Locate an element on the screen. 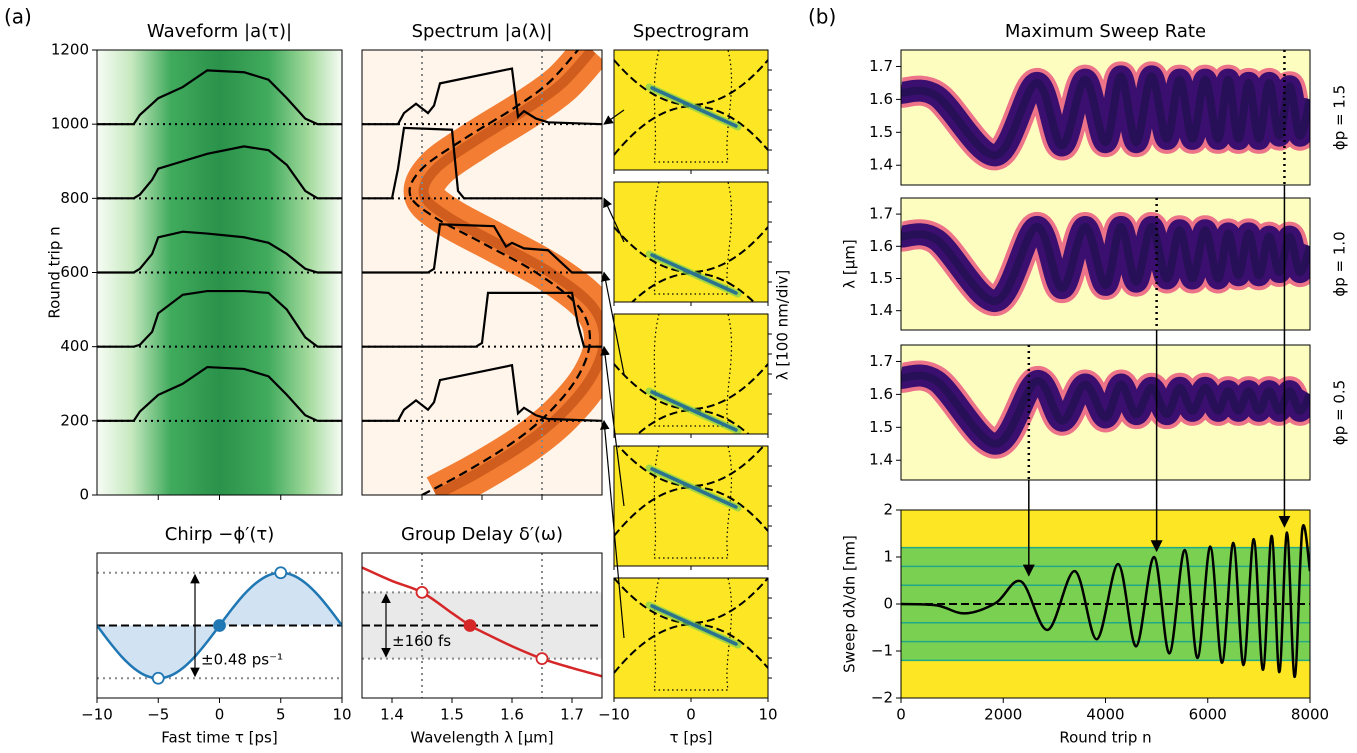  axes-title: Group Delay δ′(ω) is located at coordinates (482, 534).